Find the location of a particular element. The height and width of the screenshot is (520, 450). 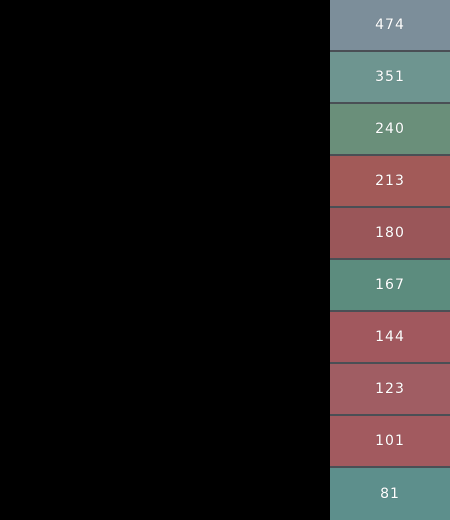

tile-value: 474 is located at coordinates (390, 25).